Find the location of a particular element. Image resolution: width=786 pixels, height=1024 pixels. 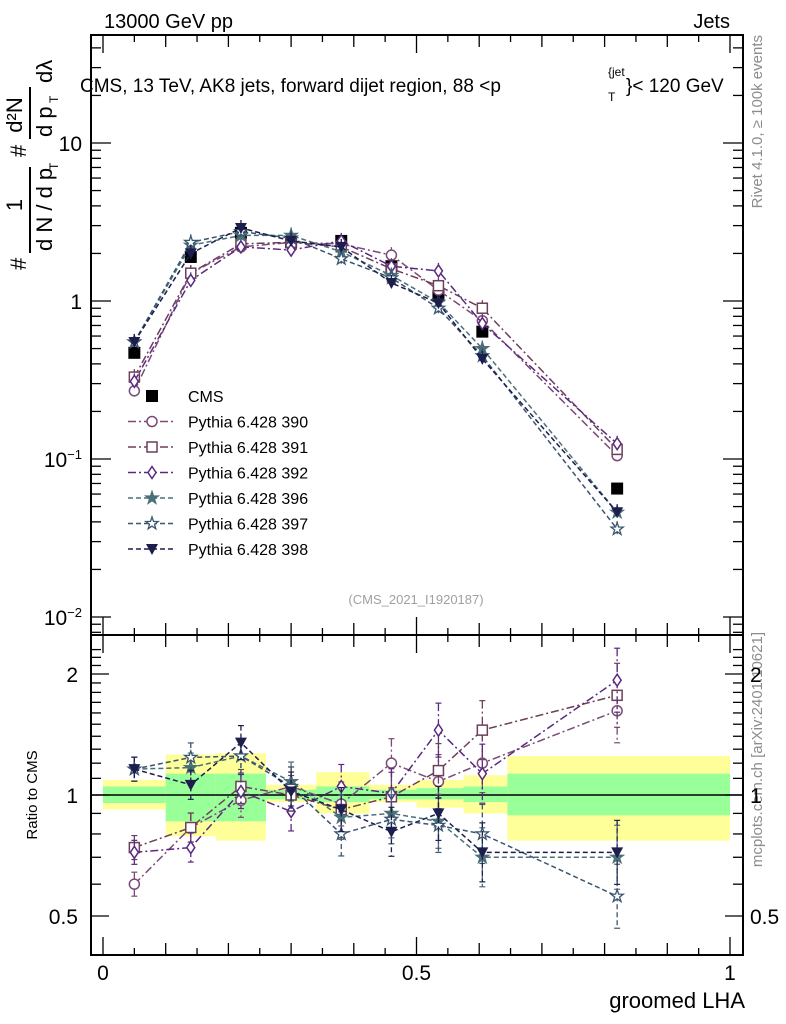

legend-item: Pythia 6.428 391 is located at coordinates (218, 448).